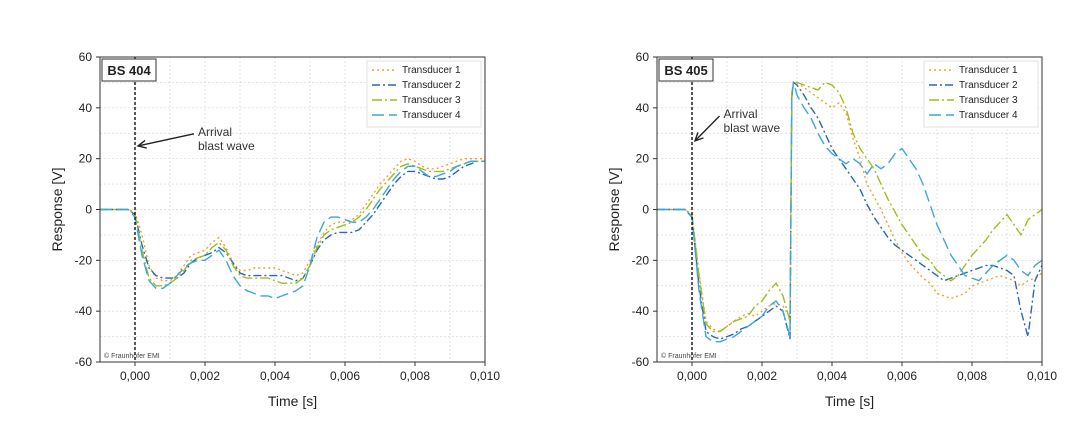 This screenshot has height=427, width=1085. I want to click on panel-label-text: BS 404, so click(129, 70).